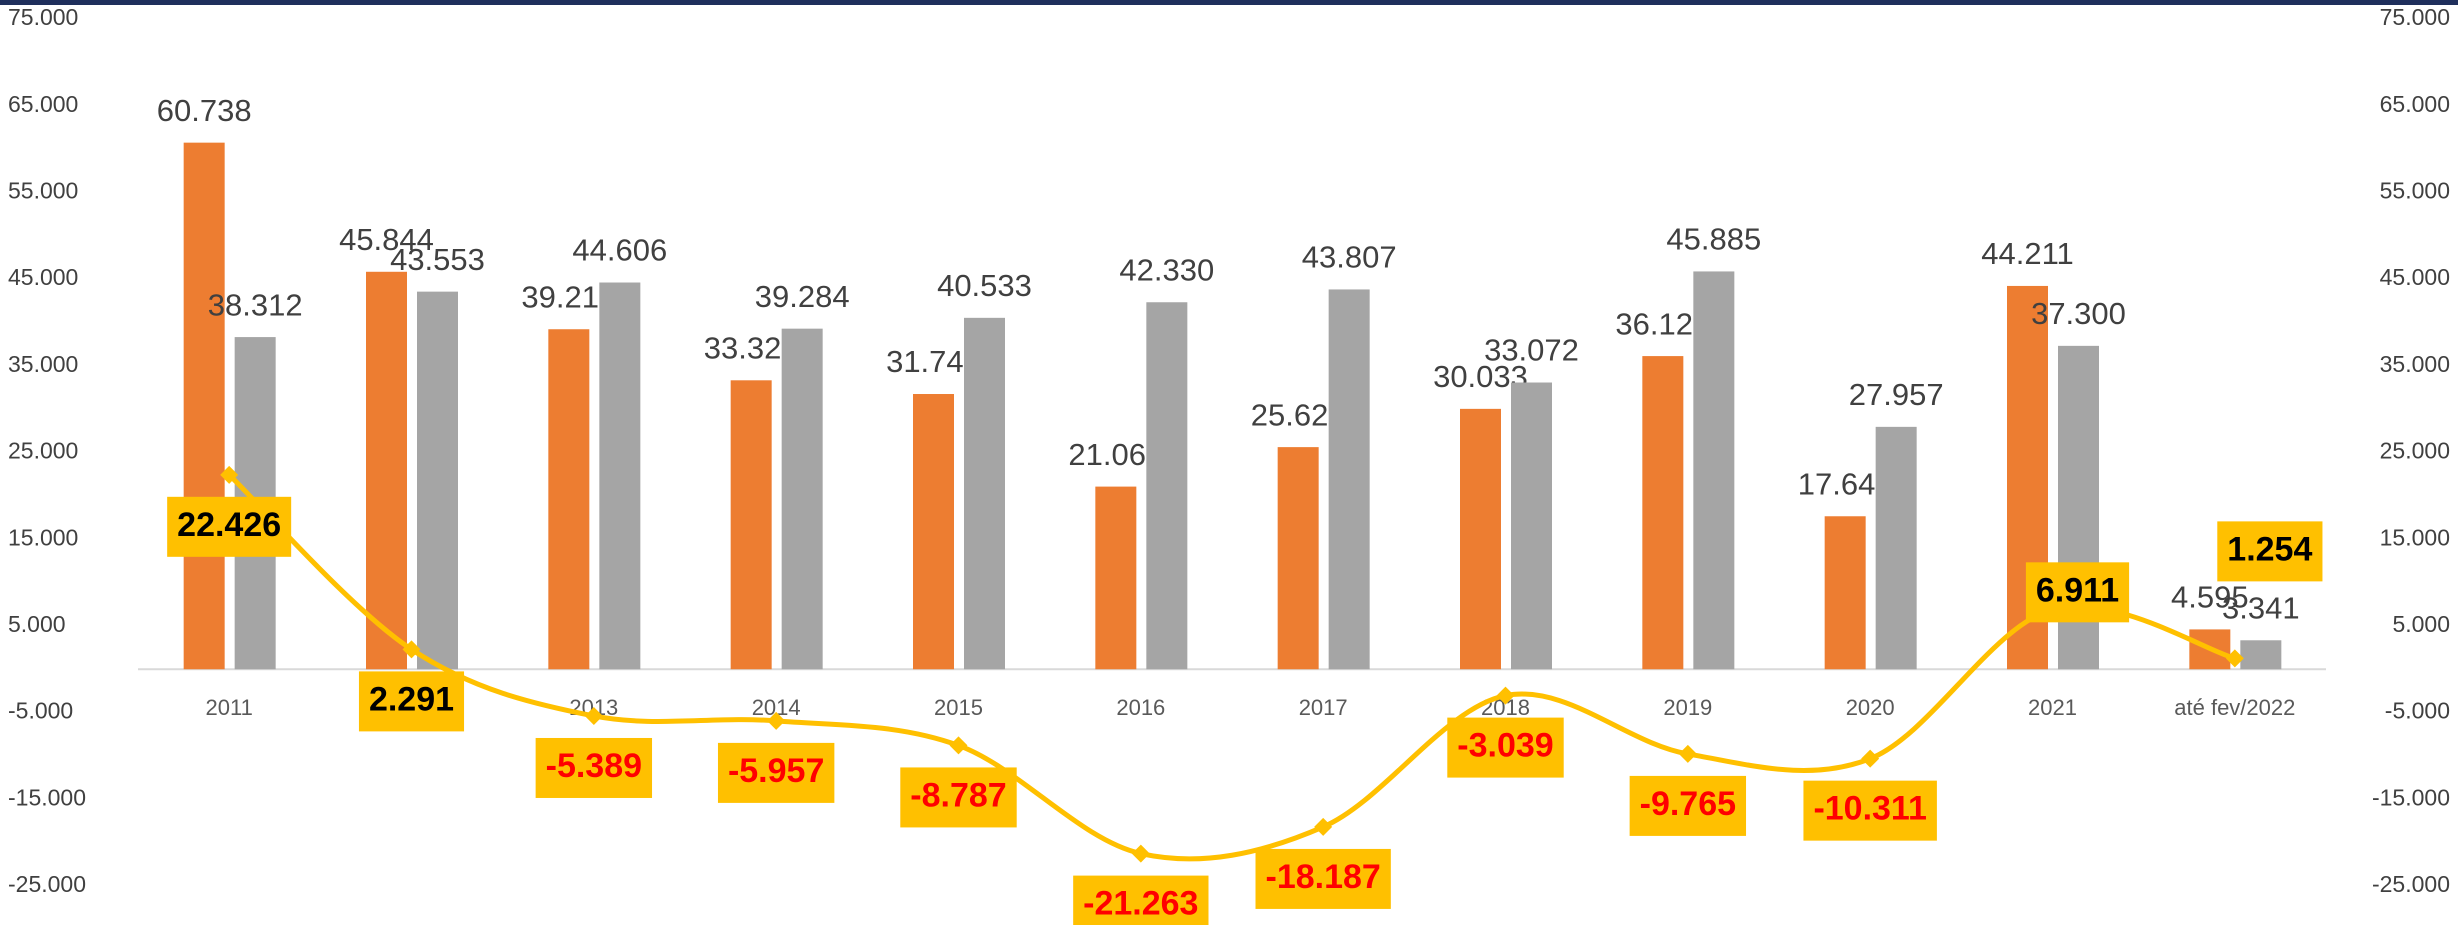 This screenshot has height=925, width=2458. Describe the element at coordinates (958, 795) in the screenshot. I see `line-label: -8.787` at that location.